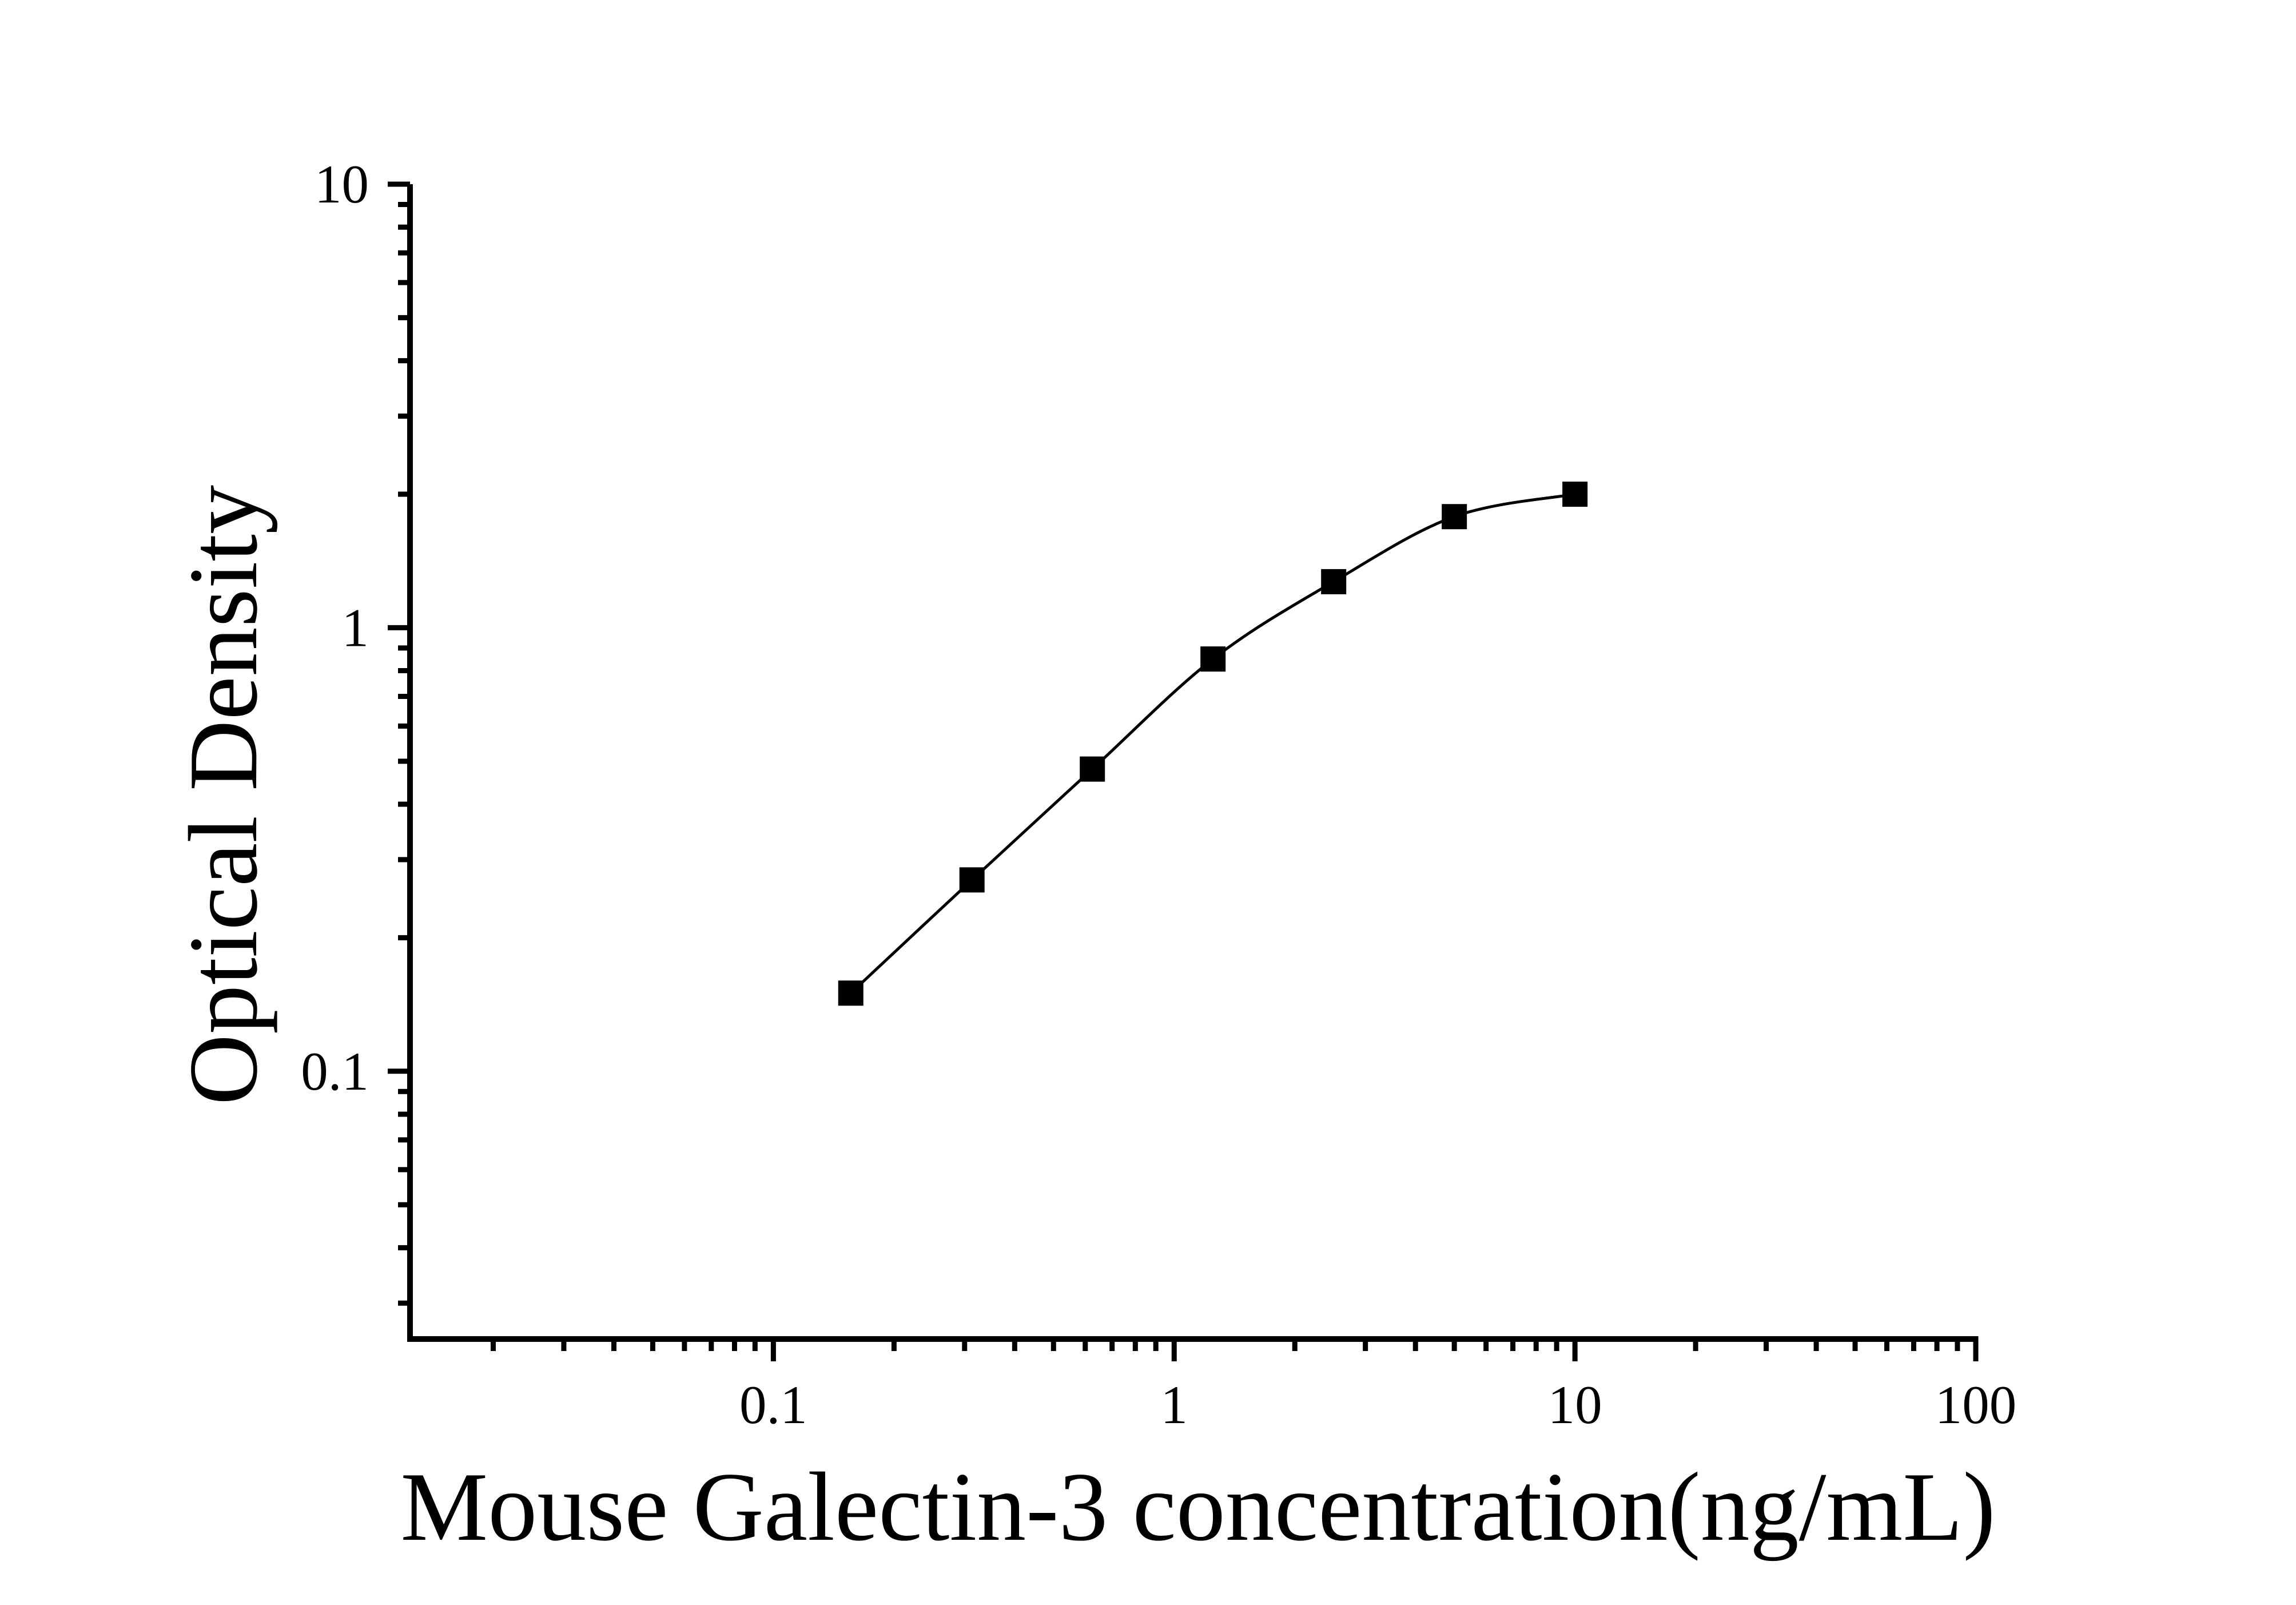 The height and width of the screenshot is (1605, 2296). I want to click on y-tick-label: 1, so click(356, 627).